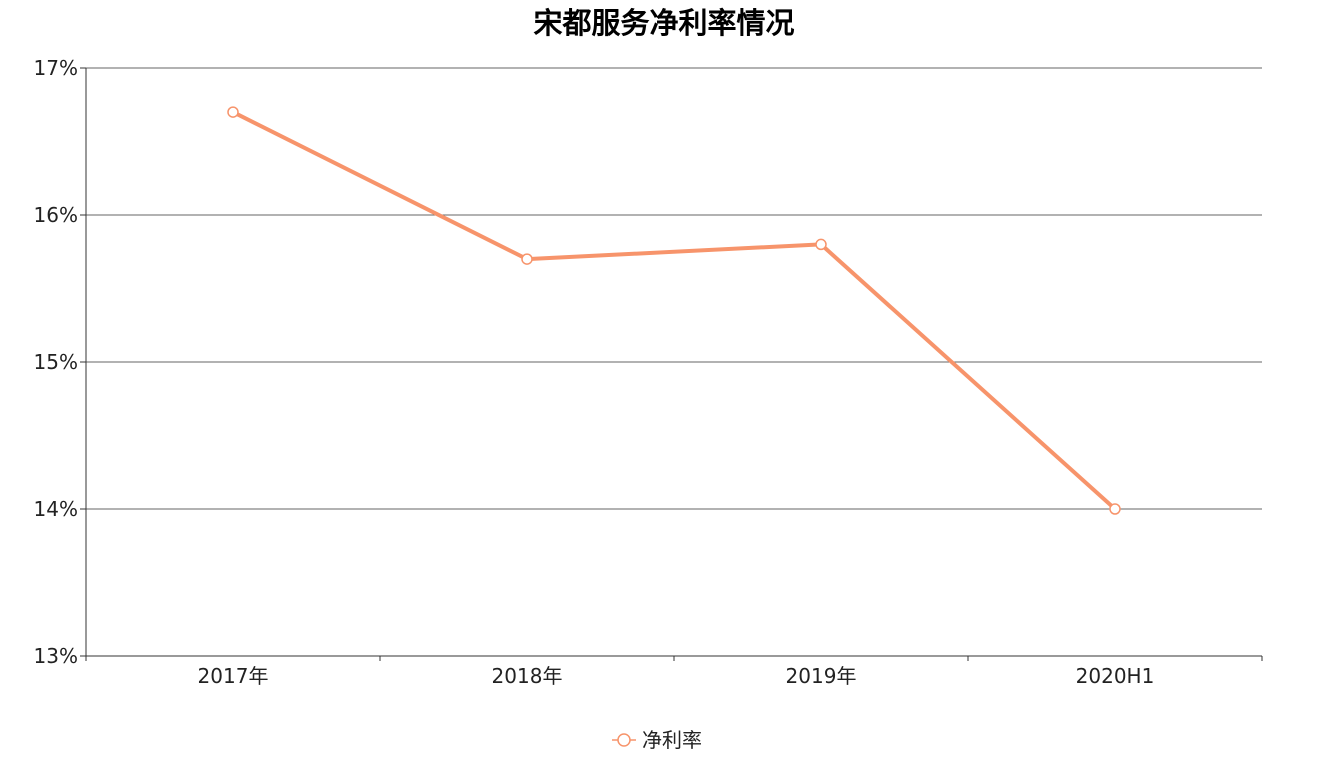  Describe the element at coordinates (821, 676) in the screenshot. I see `x-tick-label: 2019年` at that location.